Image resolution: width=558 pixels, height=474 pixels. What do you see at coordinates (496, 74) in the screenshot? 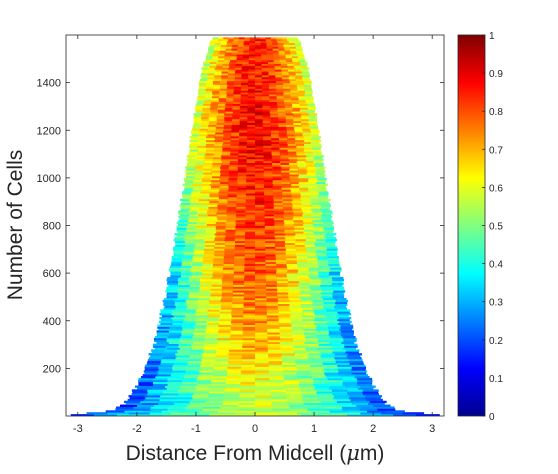
I see `colorbar-tick-label: 0.9` at bounding box center [496, 74].